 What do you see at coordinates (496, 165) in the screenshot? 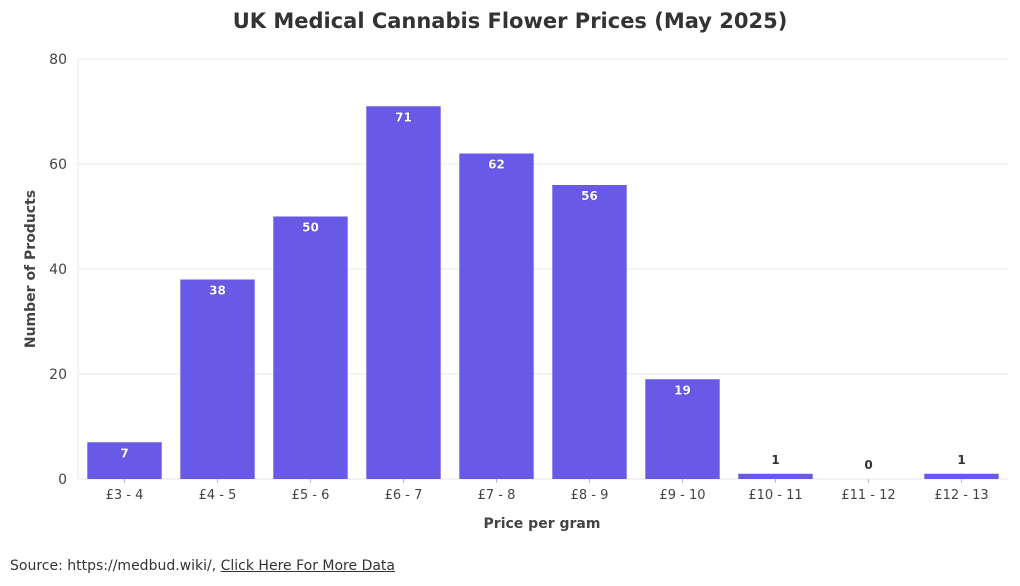
I see `data-label: 62` at bounding box center [496, 165].